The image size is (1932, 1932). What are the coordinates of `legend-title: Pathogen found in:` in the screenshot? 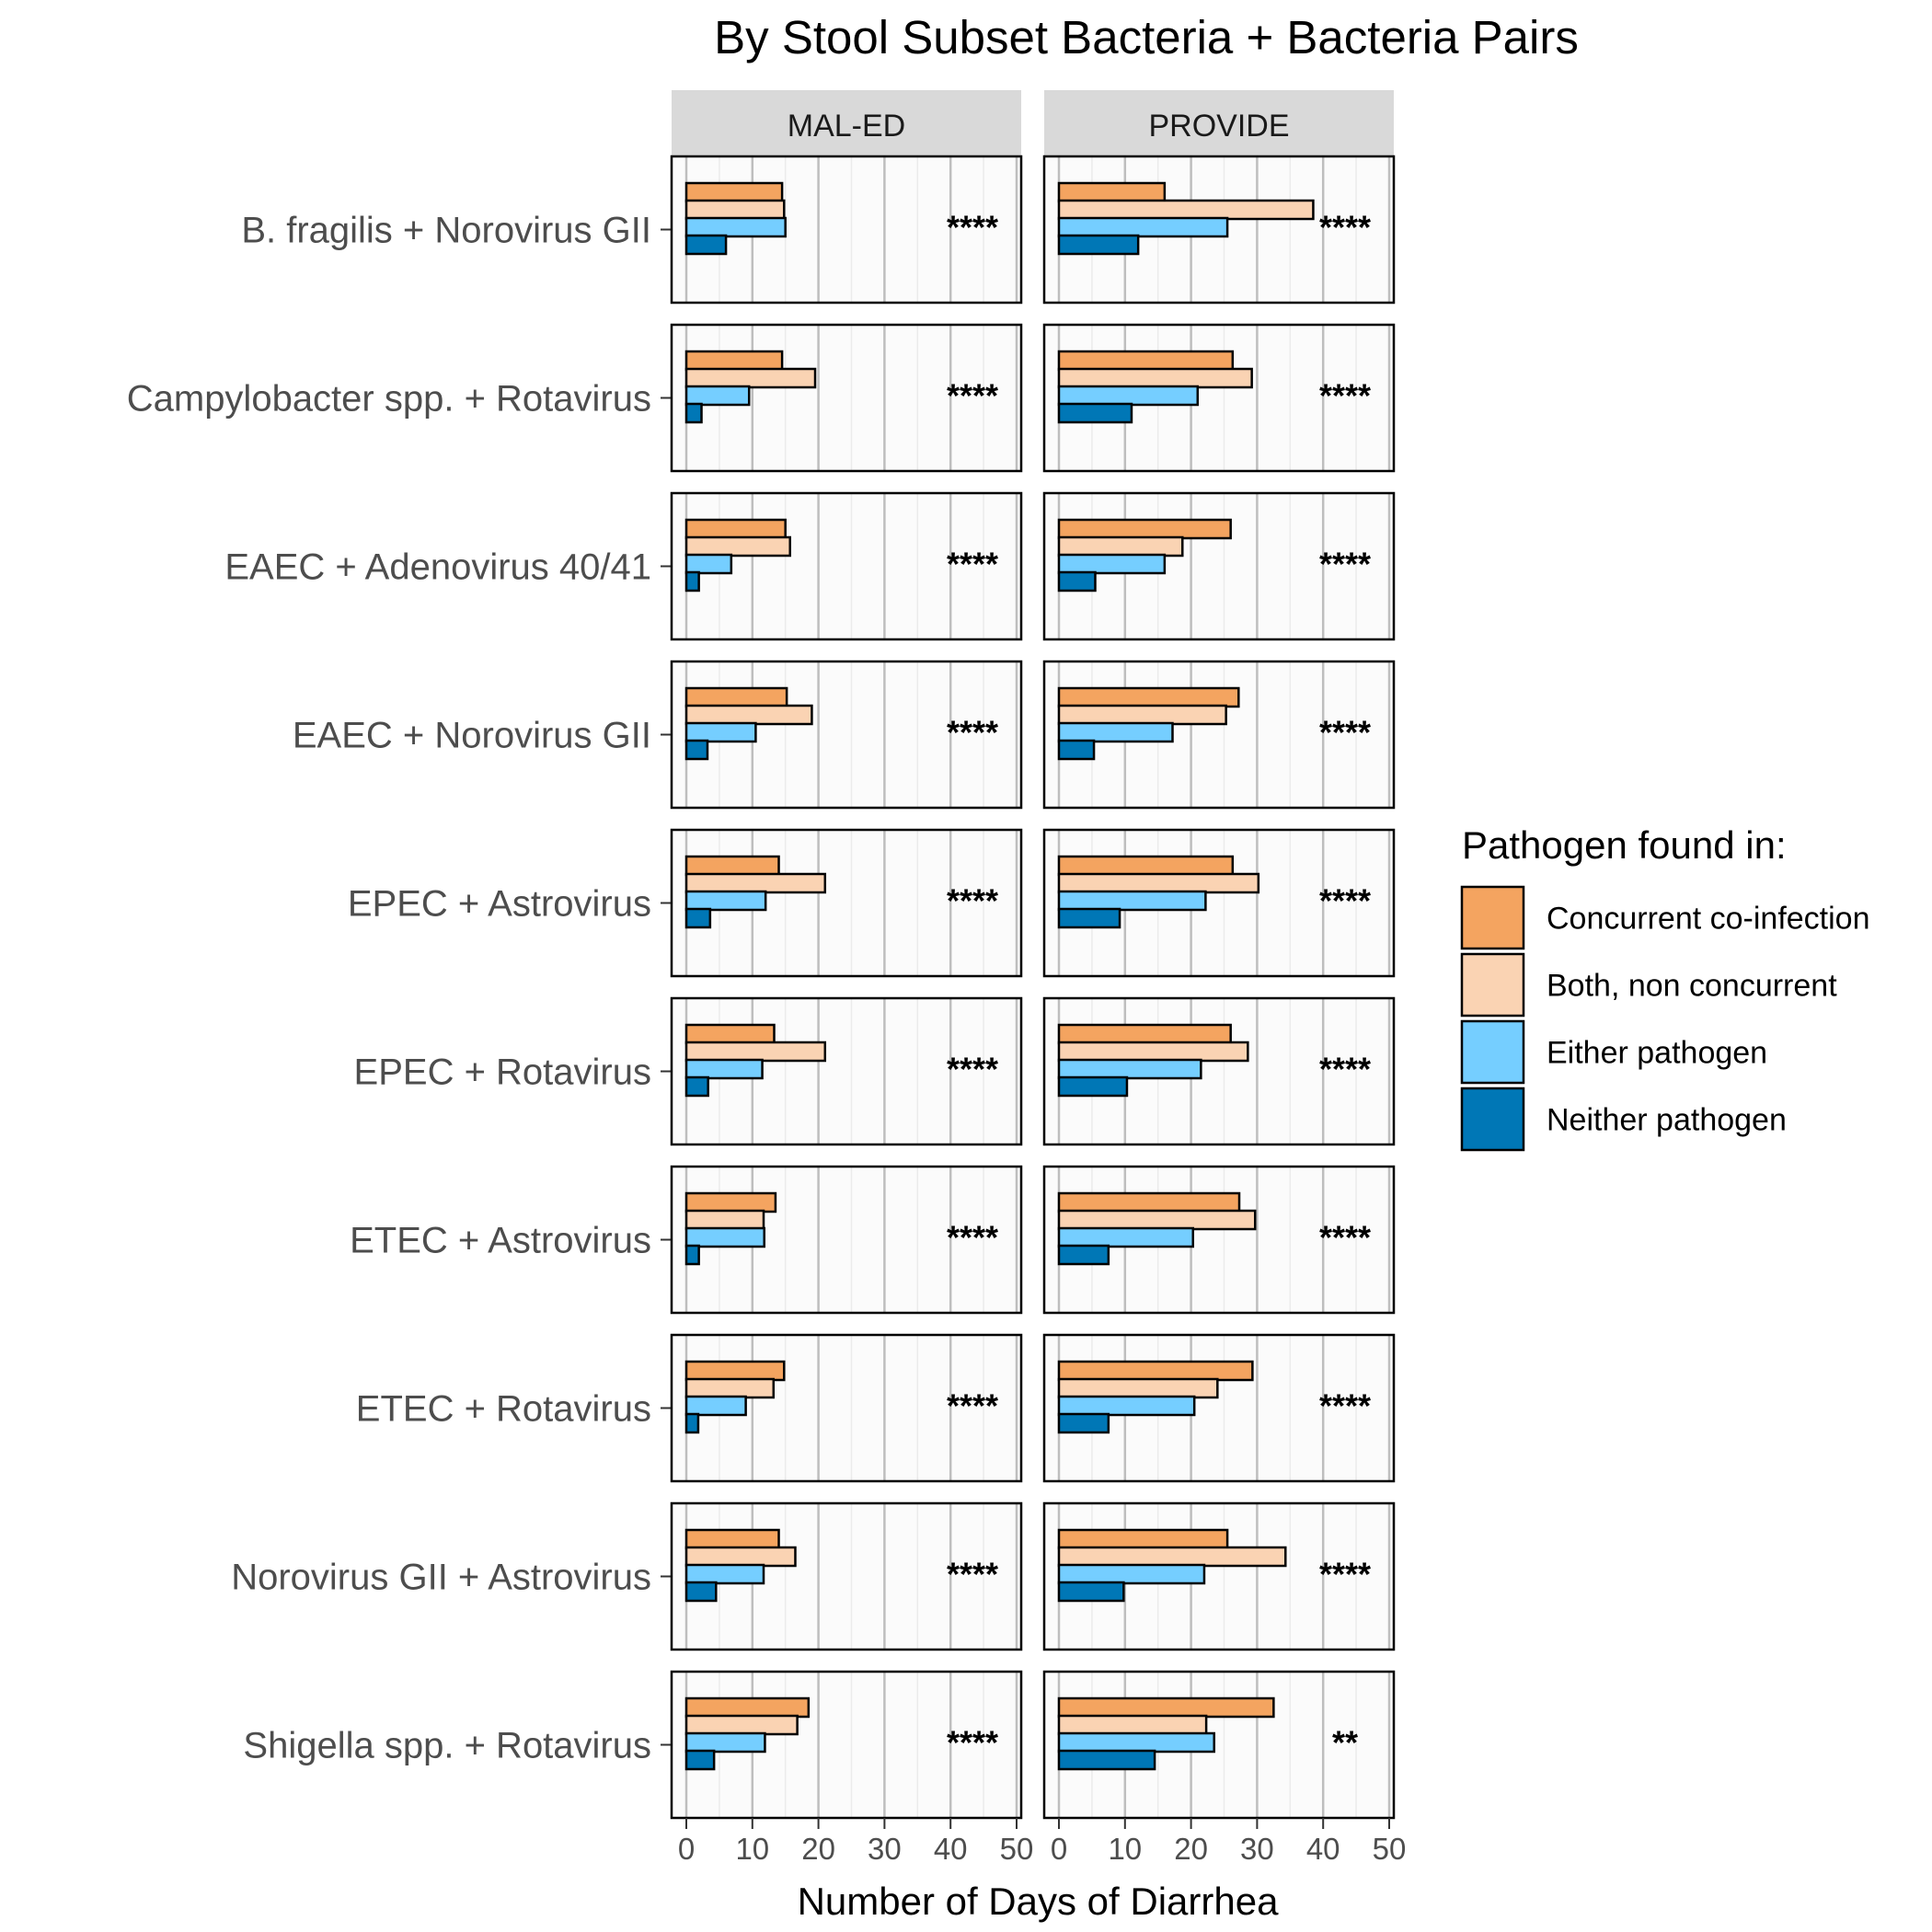 It's located at (1624, 845).